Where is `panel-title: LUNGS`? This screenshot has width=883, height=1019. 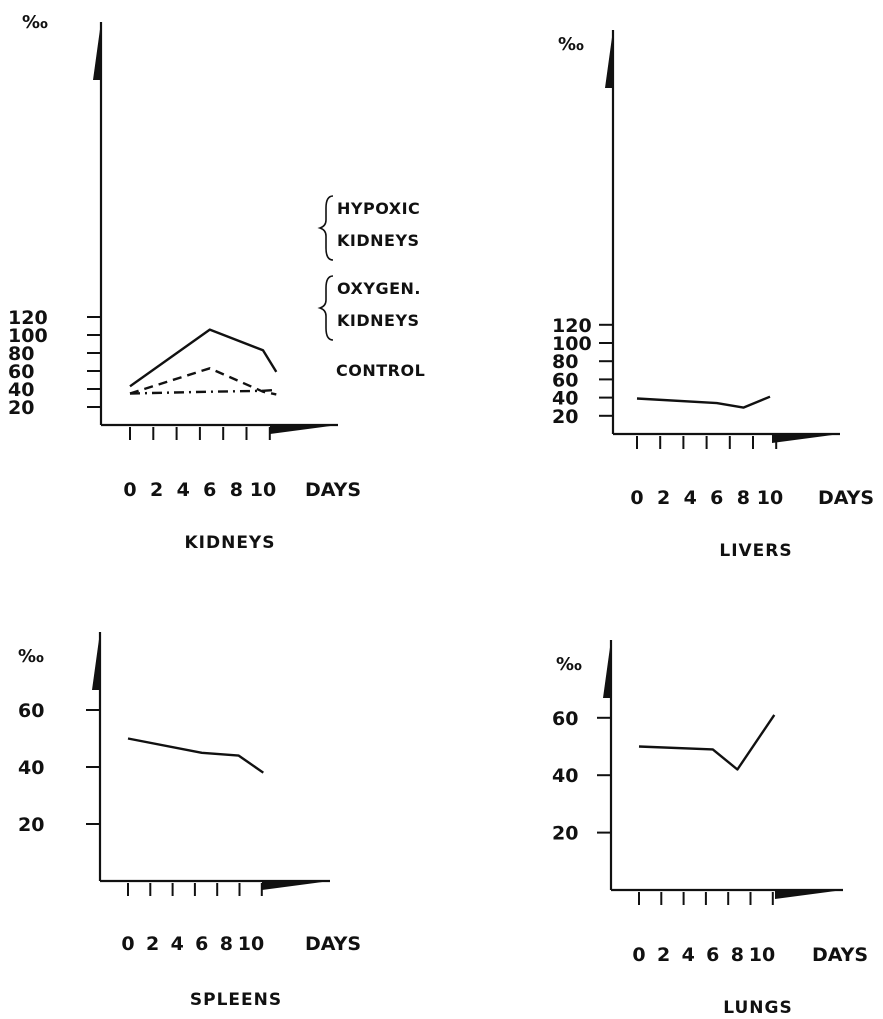 panel-title: LUNGS is located at coordinates (757, 1008).